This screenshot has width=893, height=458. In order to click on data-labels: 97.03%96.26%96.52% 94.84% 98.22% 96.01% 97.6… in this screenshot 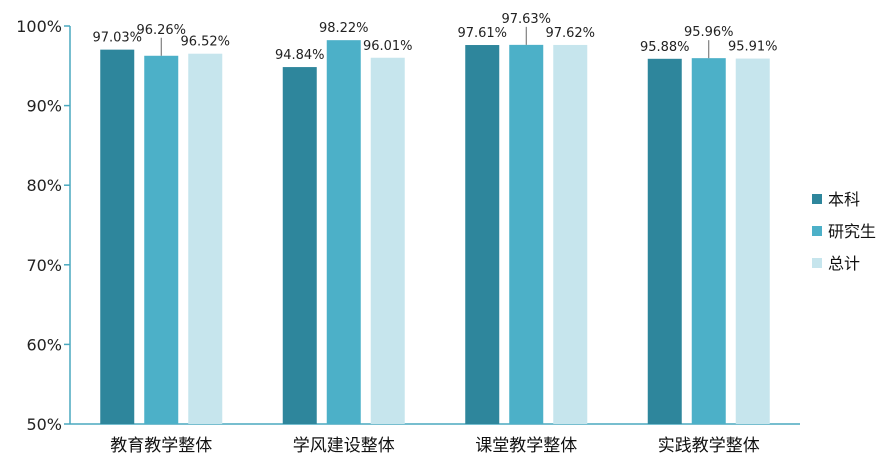, I will do `click(434, 37)`.